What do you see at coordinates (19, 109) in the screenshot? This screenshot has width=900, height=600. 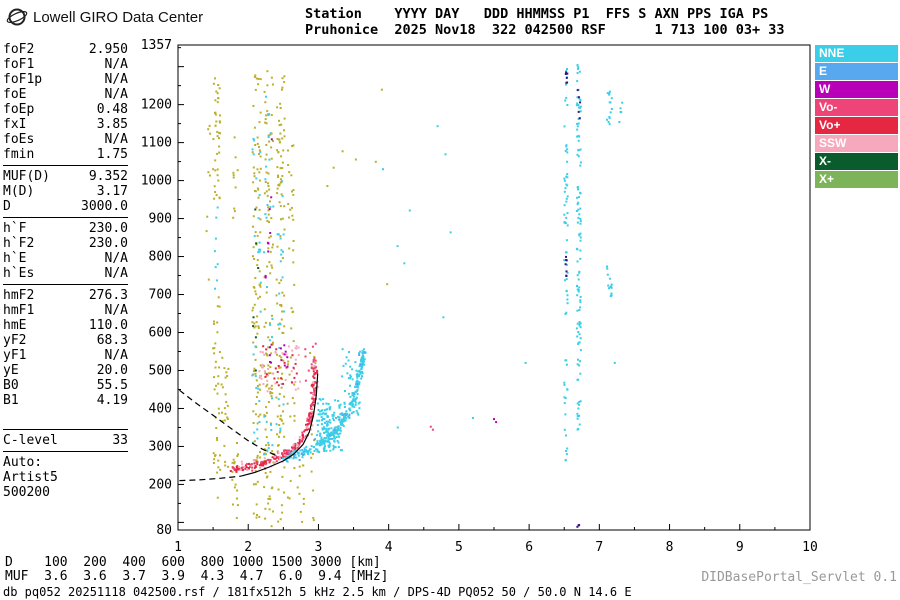 I see `param-label: foEp` at bounding box center [19, 109].